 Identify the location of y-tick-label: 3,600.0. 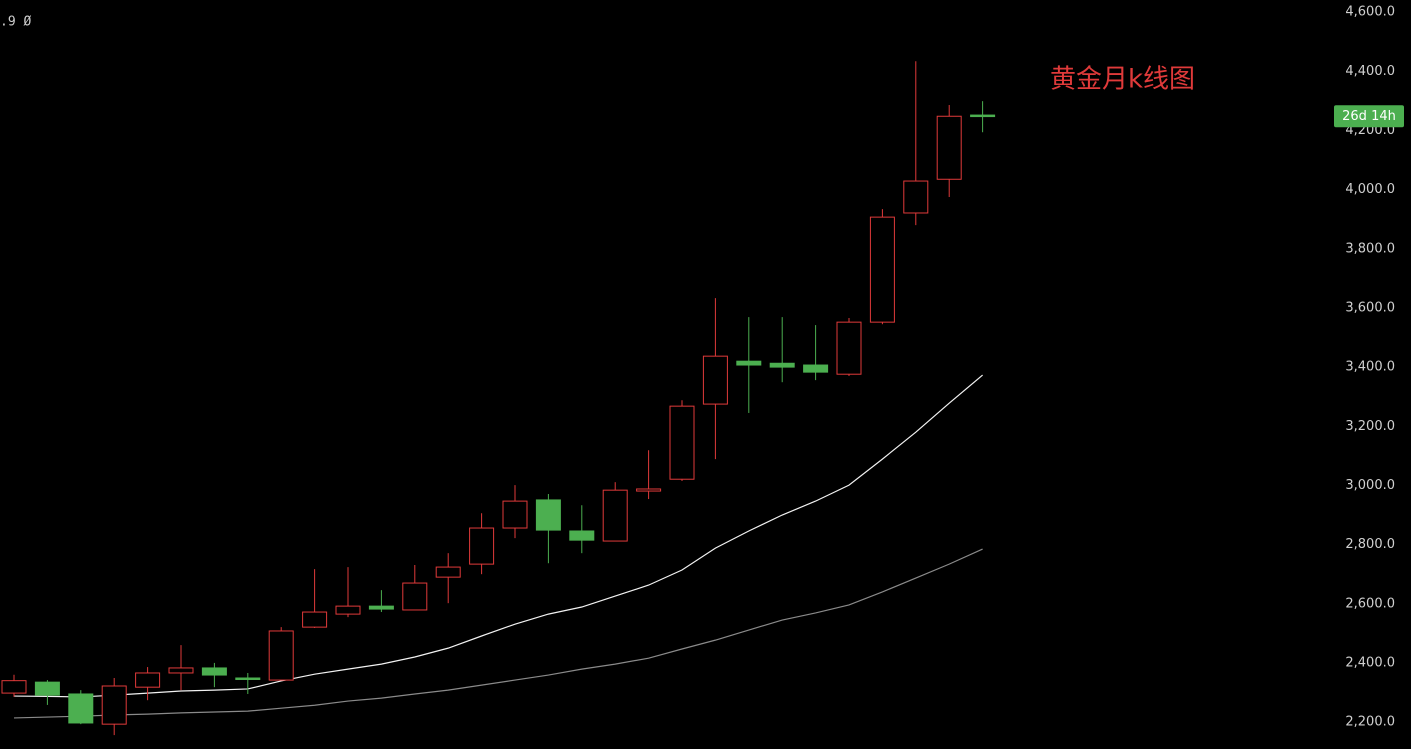
(1370, 307).